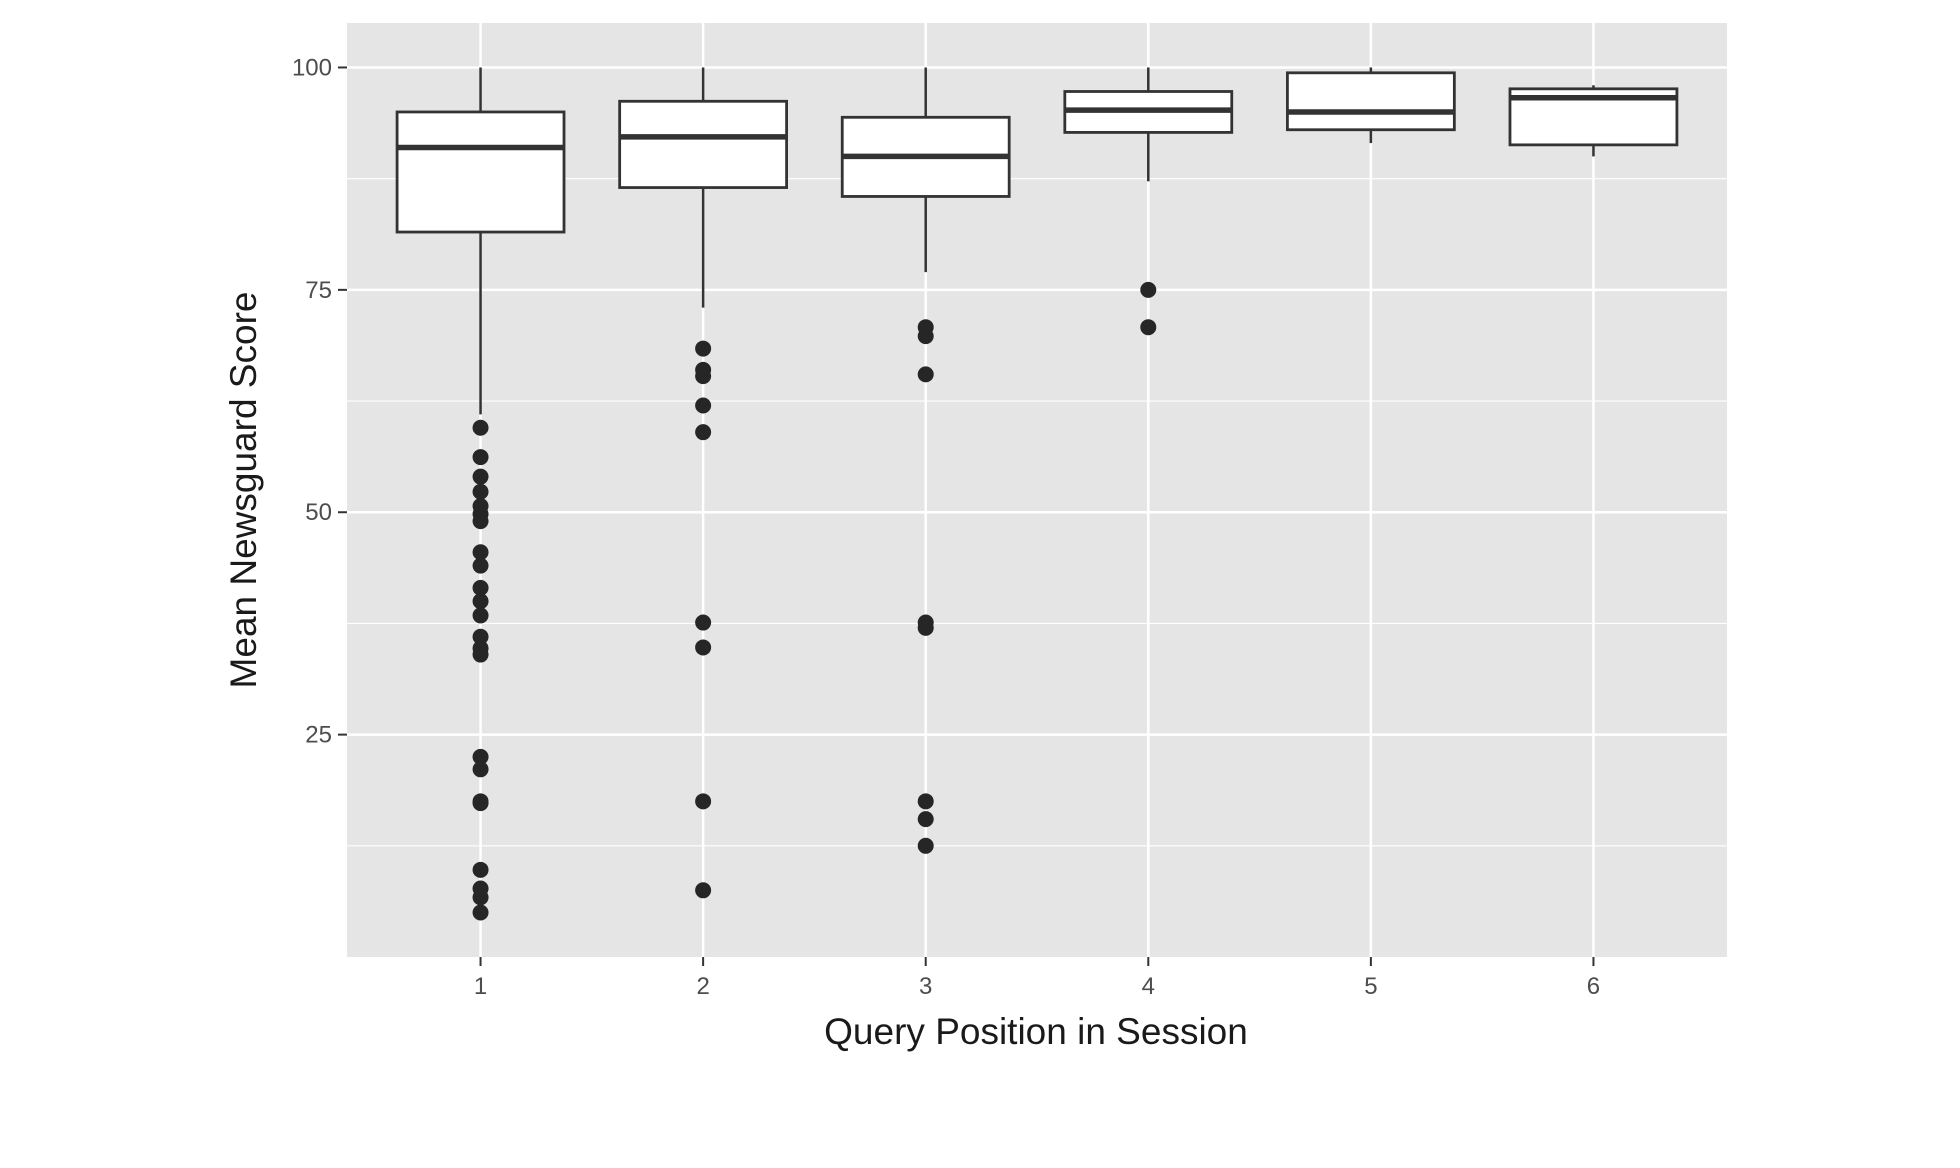 This screenshot has height=1168, width=1960. What do you see at coordinates (480, 986) in the screenshot?
I see `x-tick-label: 1` at bounding box center [480, 986].